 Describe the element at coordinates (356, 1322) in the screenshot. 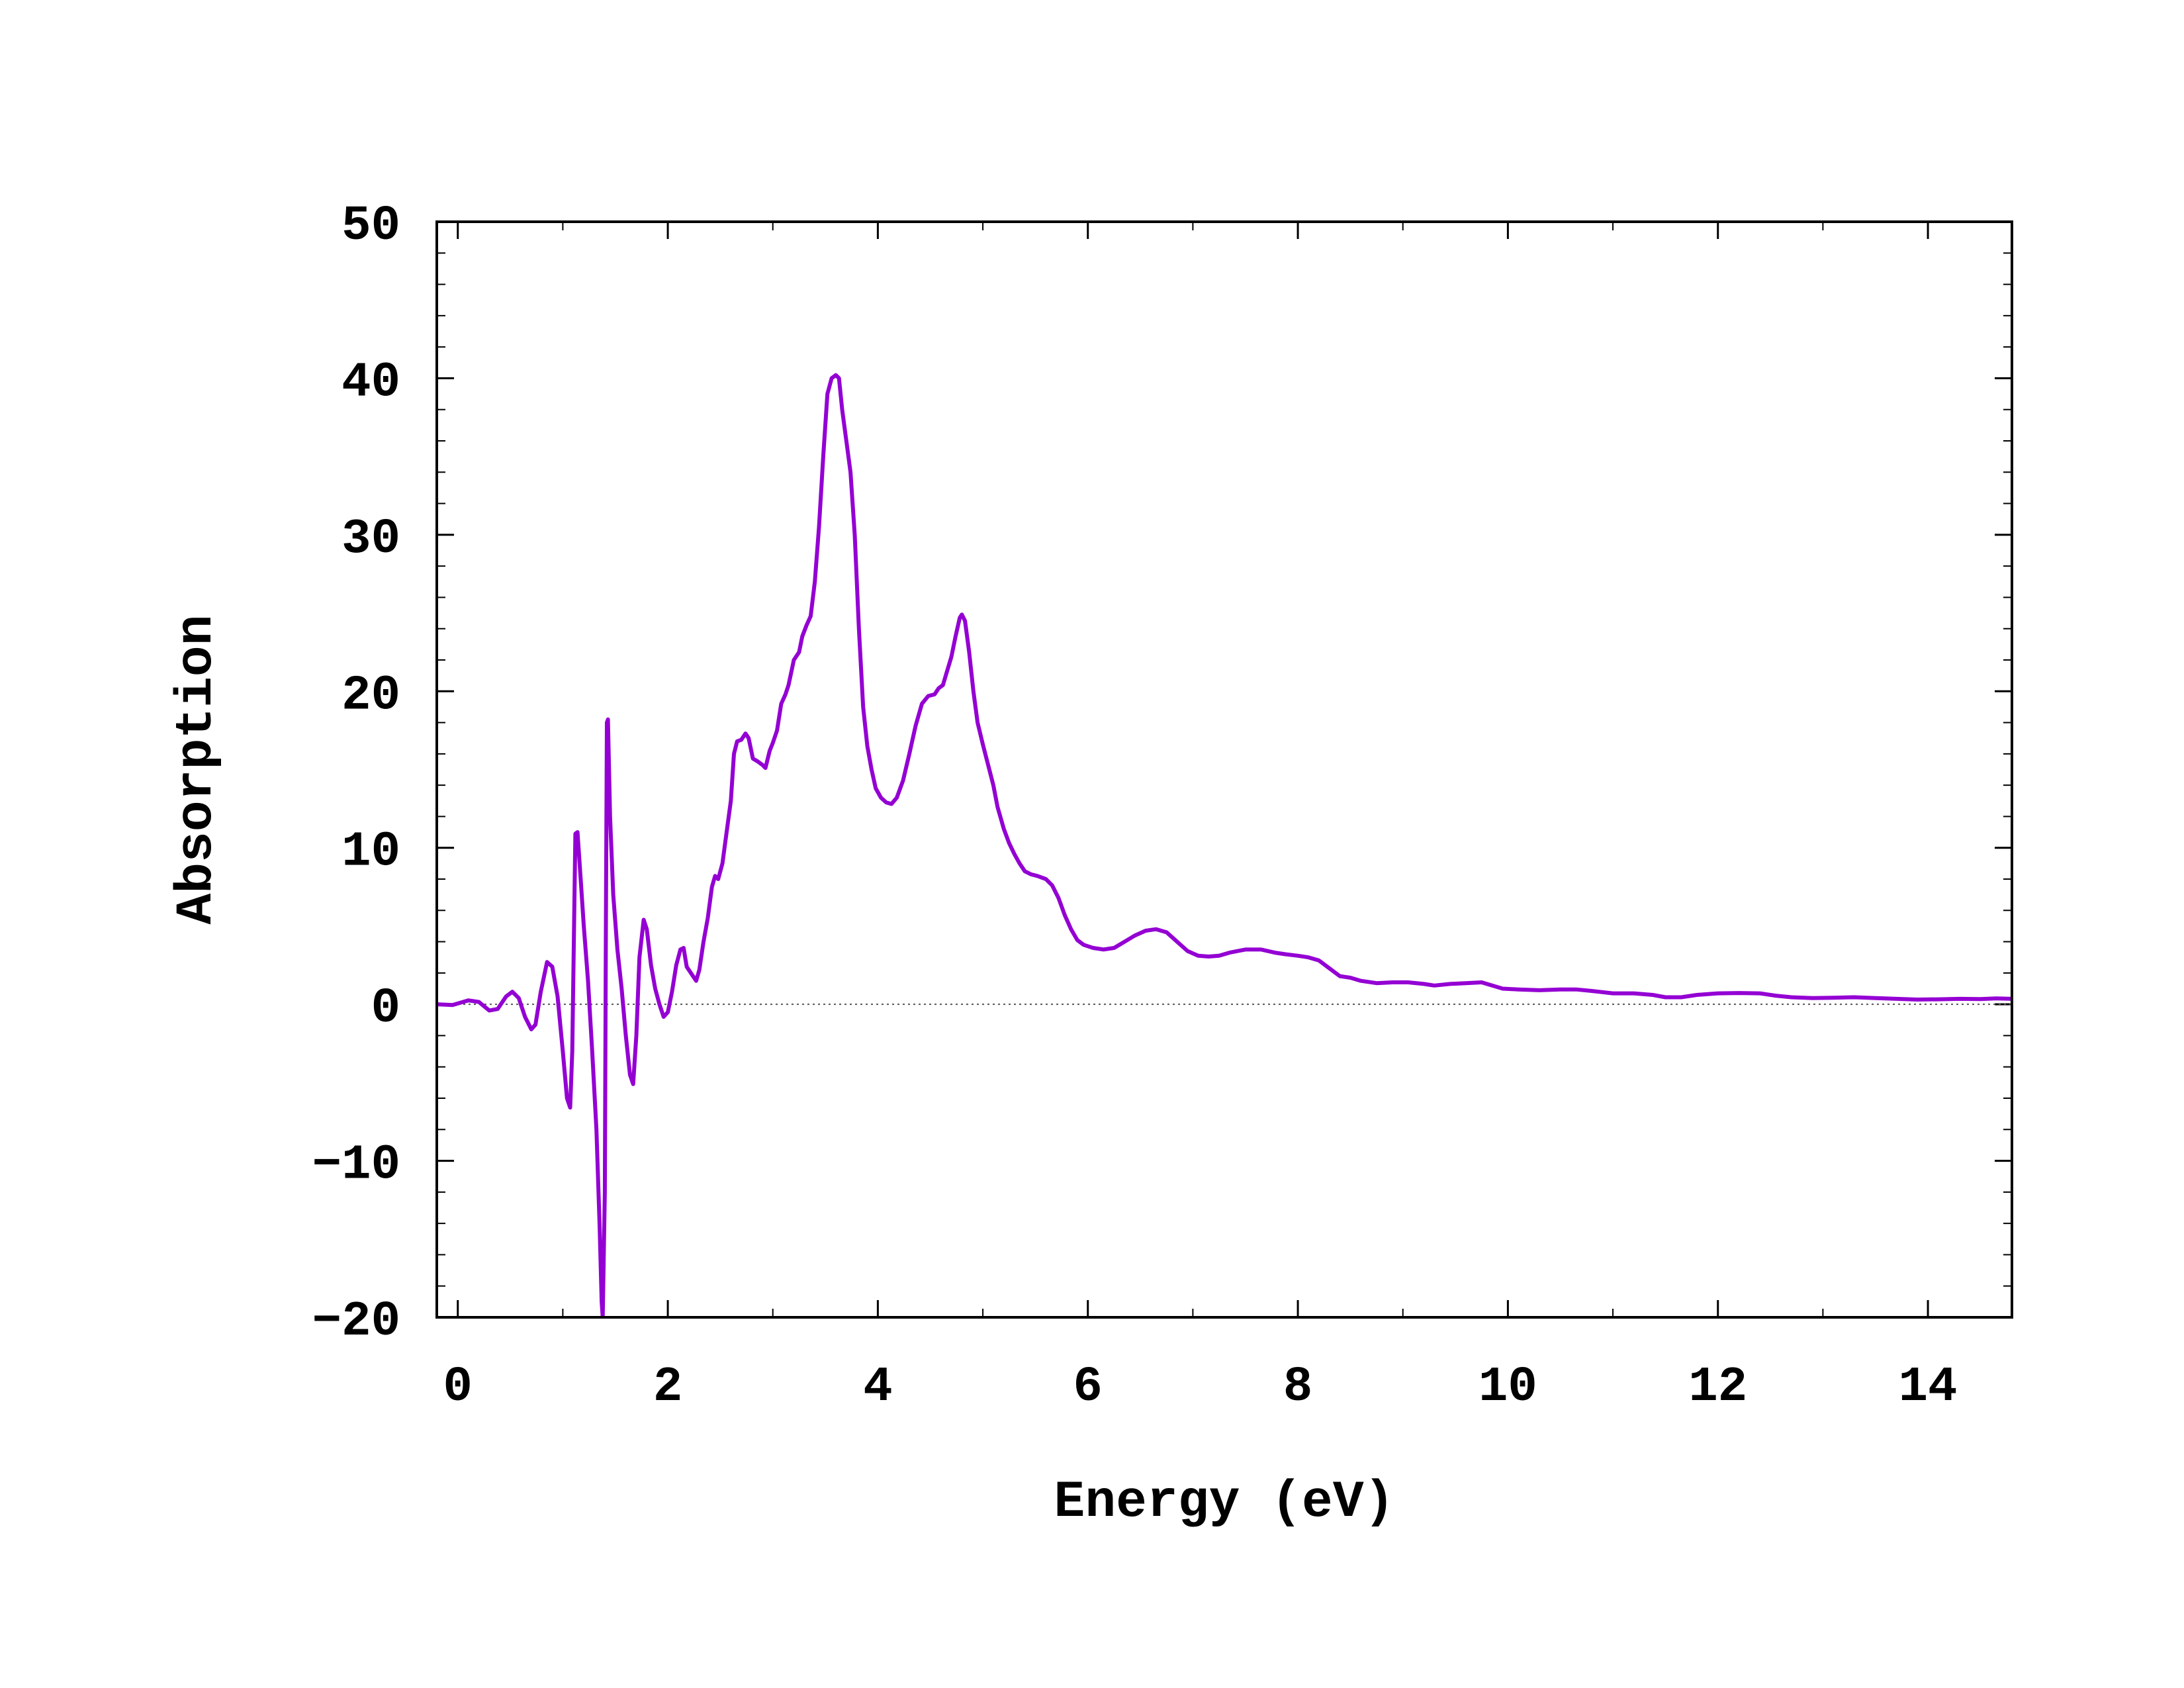

I see `y-tick-label: −20` at that location.